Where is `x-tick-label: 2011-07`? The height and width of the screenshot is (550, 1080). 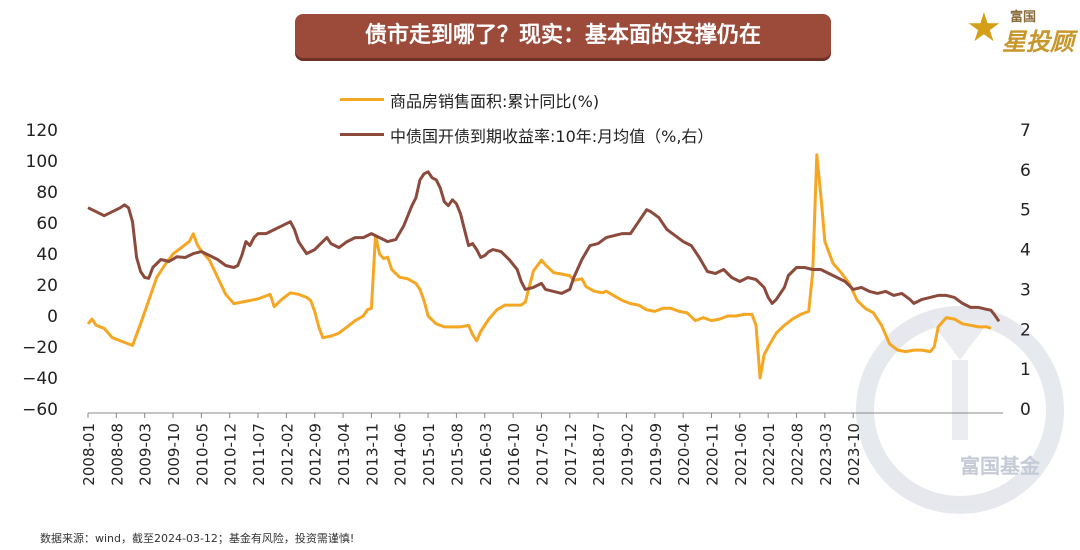
x-tick-label: 2011-07 is located at coordinates (259, 454).